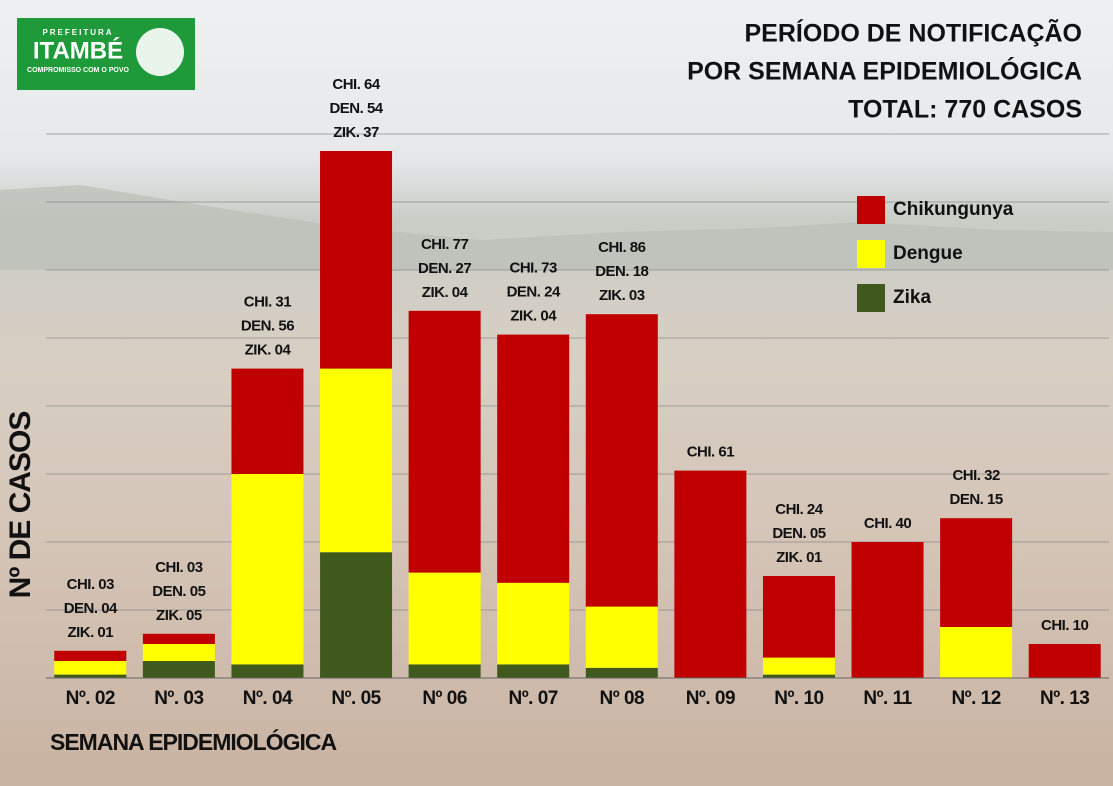 Image resolution: width=1113 pixels, height=786 pixels. What do you see at coordinates (556, 227) in the screenshot?
I see `hills` at bounding box center [556, 227].